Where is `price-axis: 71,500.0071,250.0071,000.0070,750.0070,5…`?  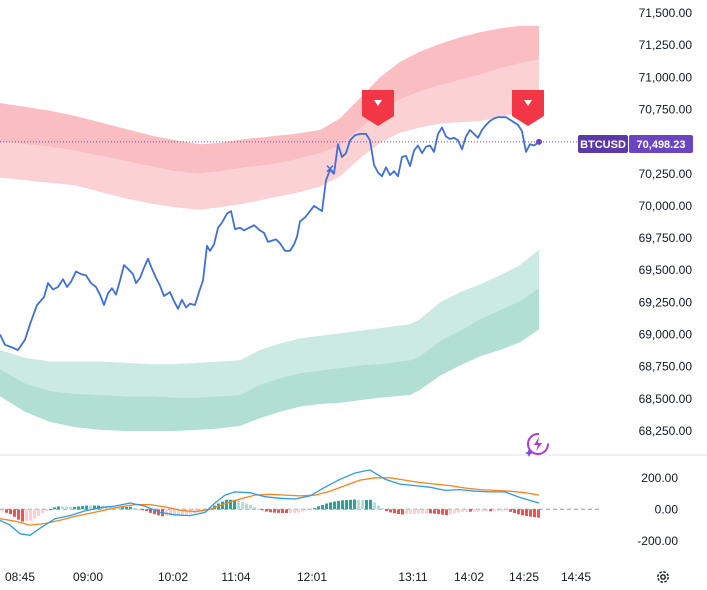
price-axis: 71,500.0071,250.0071,000.0070,750.0070,5… is located at coordinates (664, 277).